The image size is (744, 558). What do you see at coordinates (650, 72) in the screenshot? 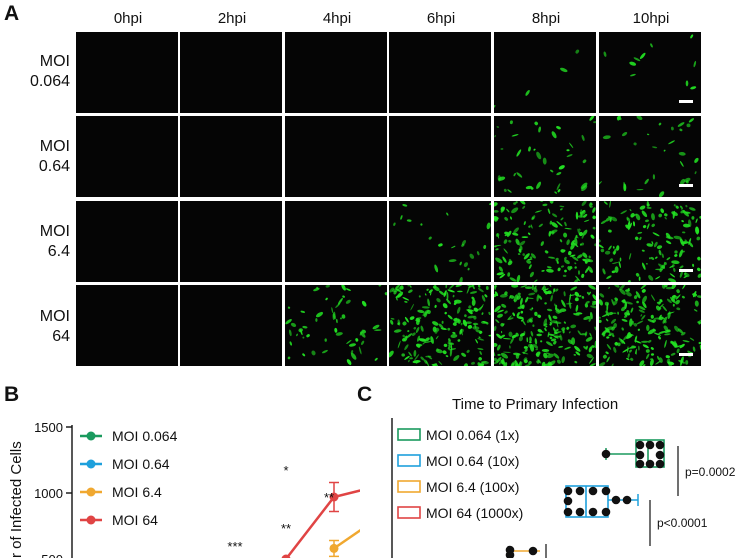
I see `micrograph-0064-10hpi` at bounding box center [650, 72].